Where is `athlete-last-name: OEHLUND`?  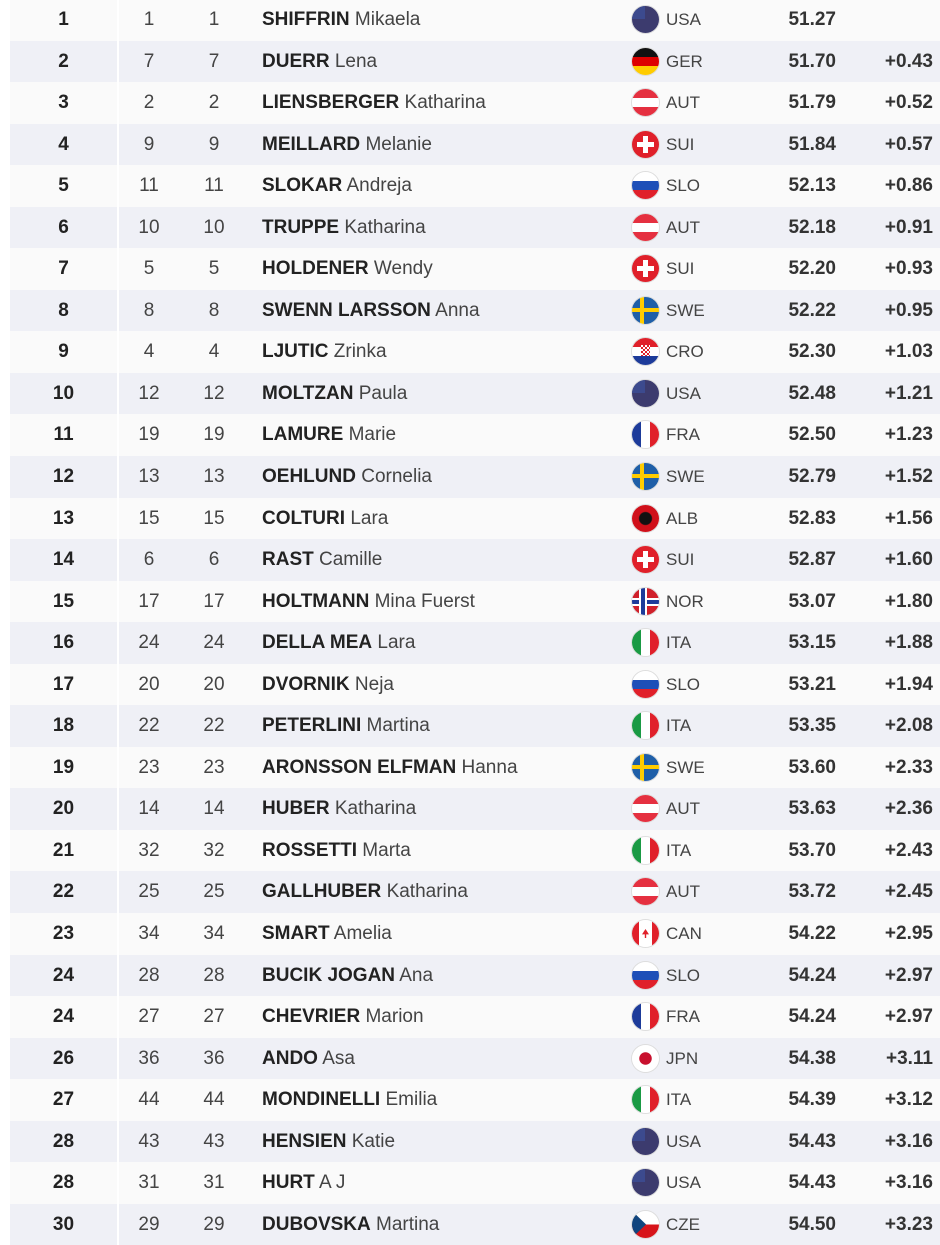
athlete-last-name: OEHLUND is located at coordinates (309, 477).